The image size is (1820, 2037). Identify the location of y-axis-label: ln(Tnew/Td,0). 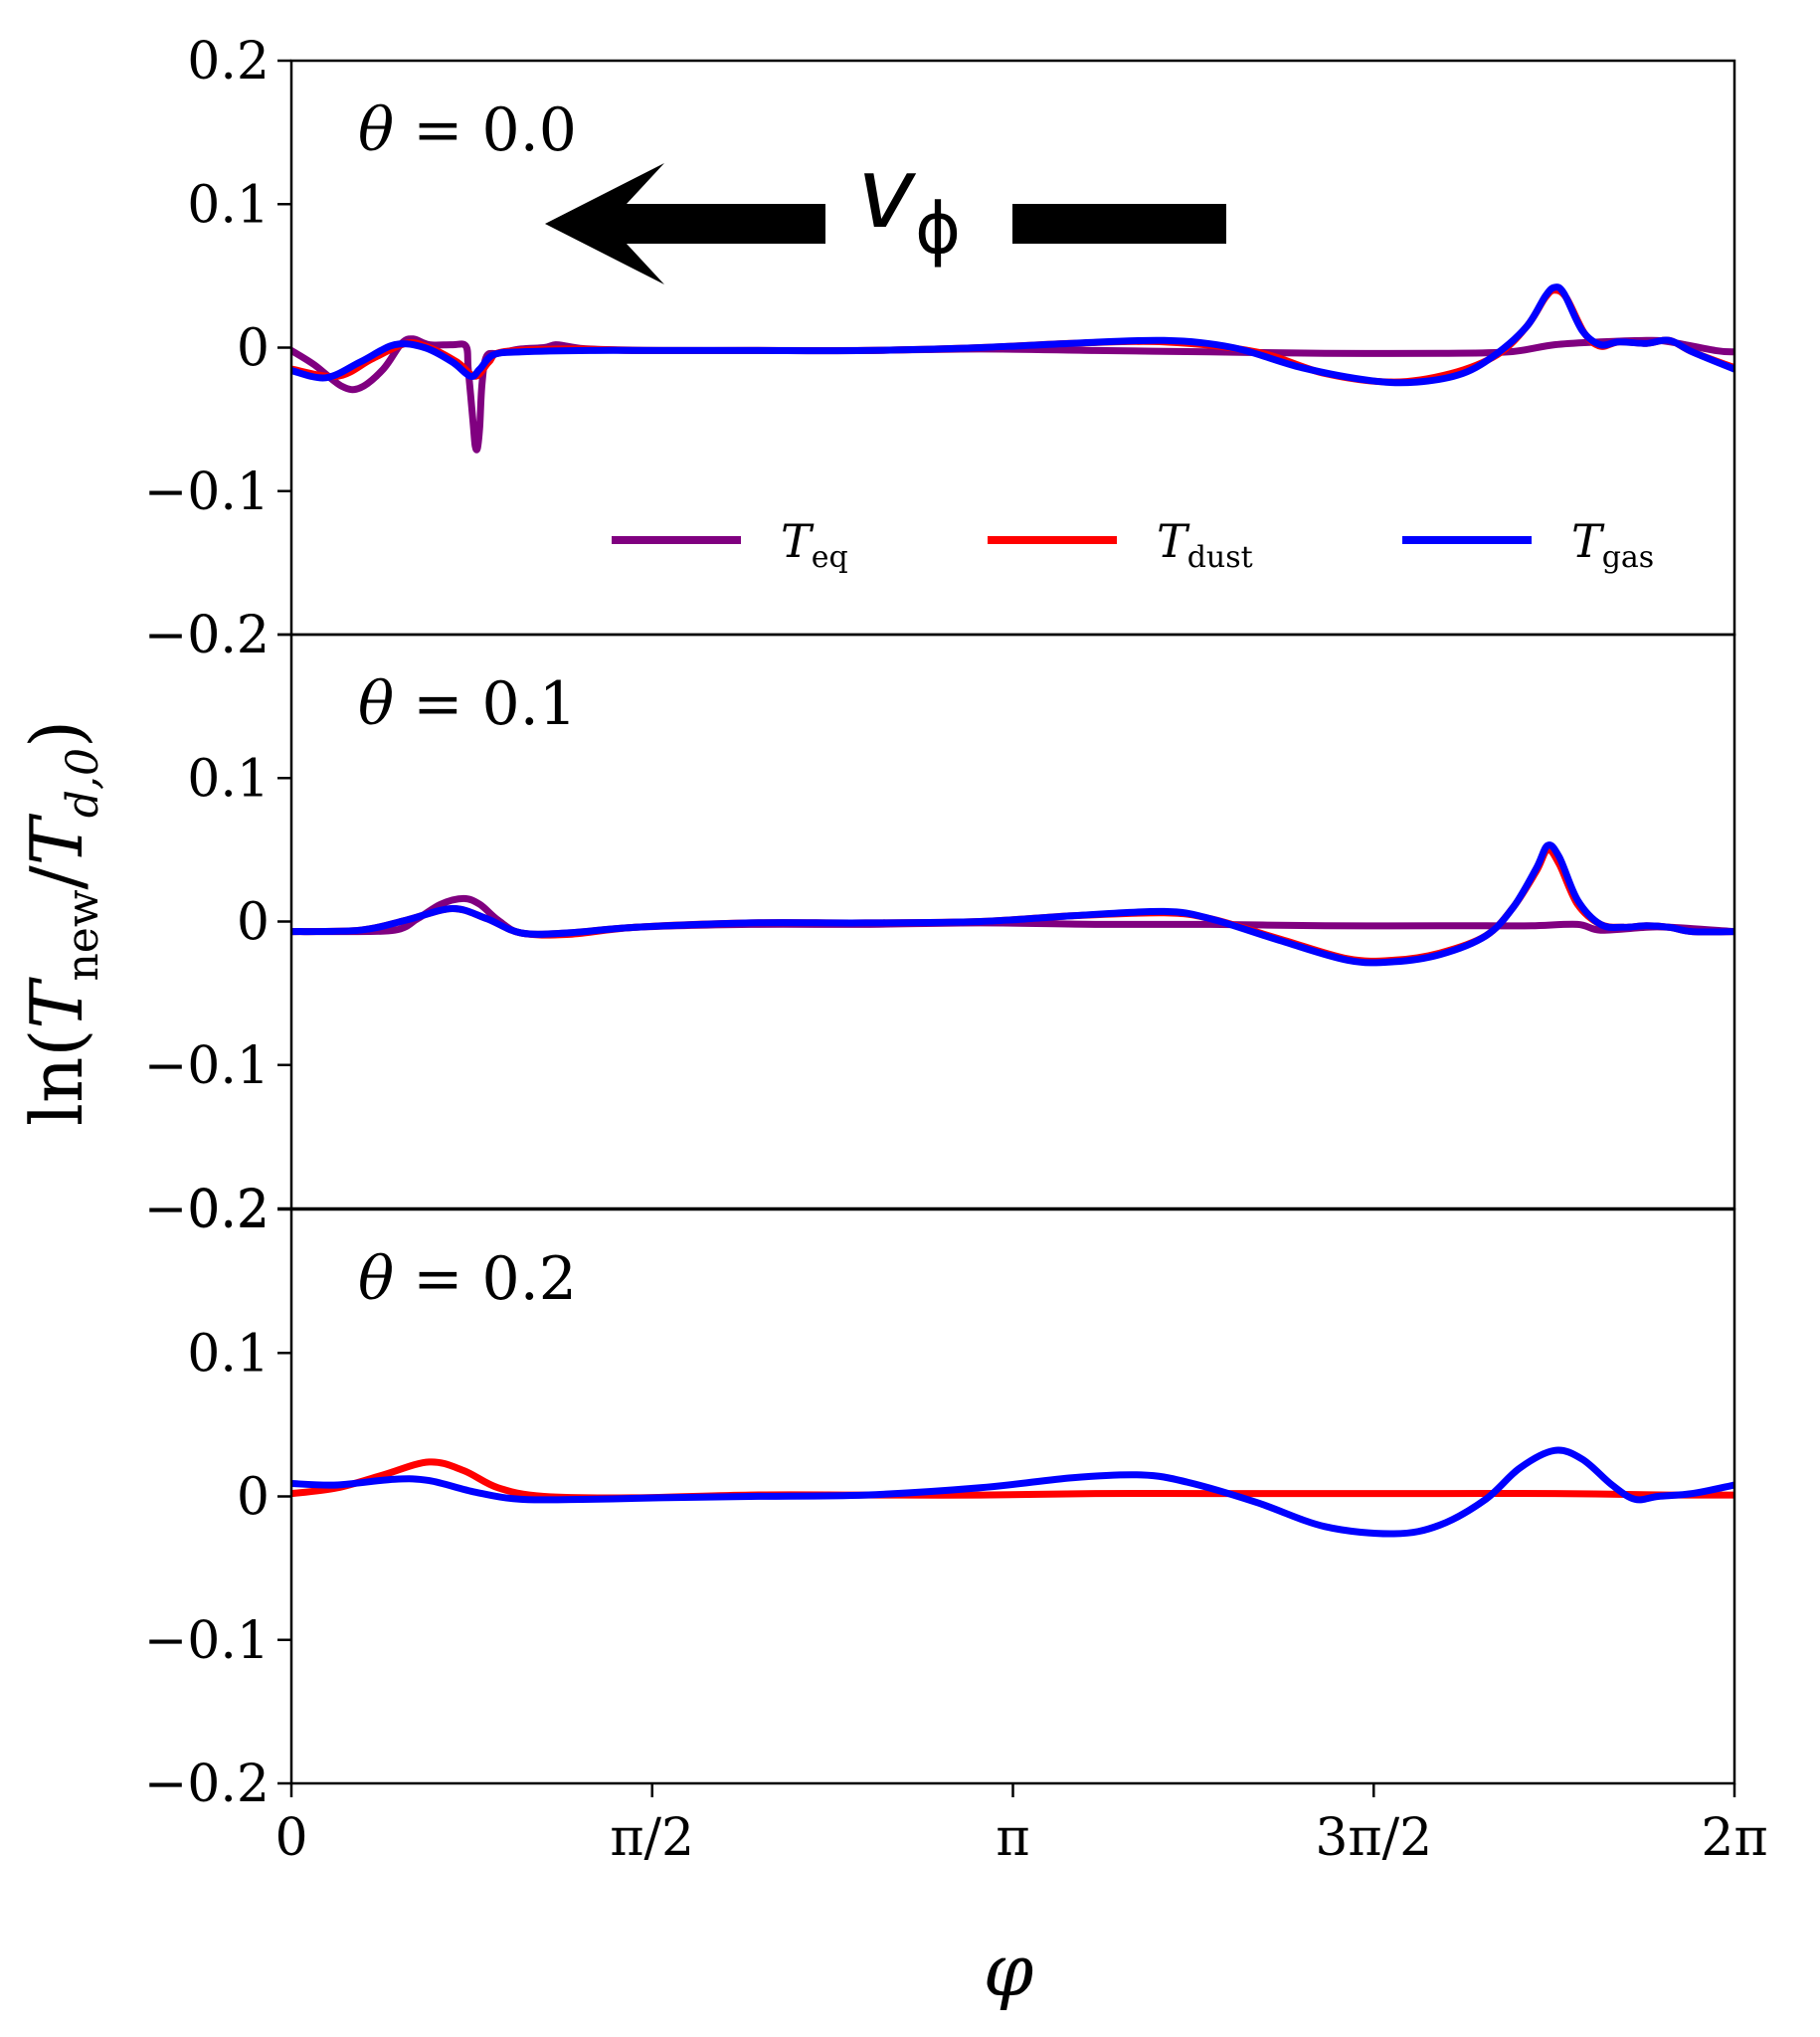
(61, 923).